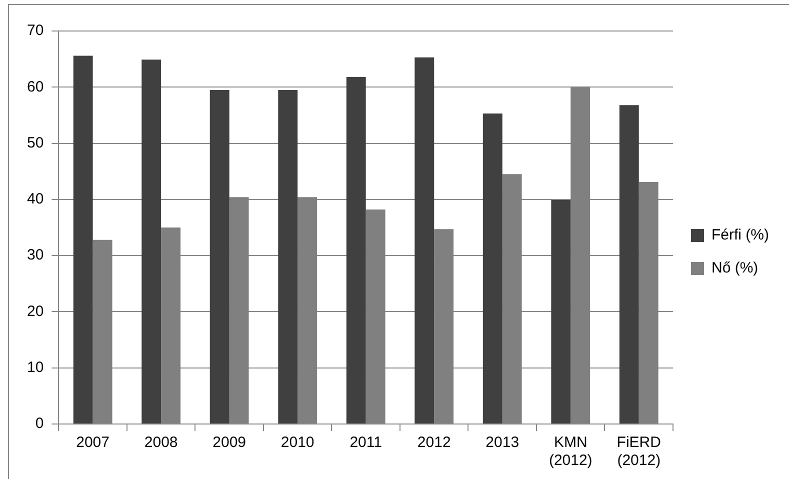 The image size is (791, 482). What do you see at coordinates (35, 367) in the screenshot?
I see `y-tick-label: 10` at bounding box center [35, 367].